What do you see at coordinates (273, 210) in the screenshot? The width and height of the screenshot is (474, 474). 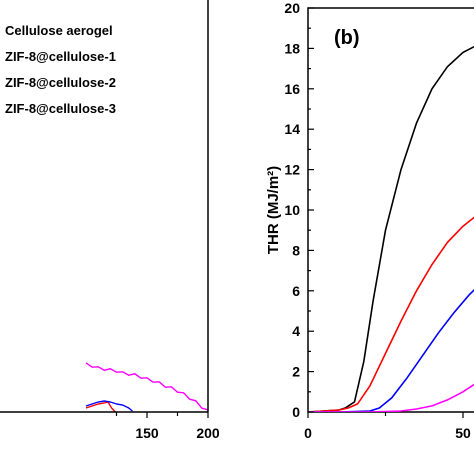 I see `y-axis-label: THR (MJ/m²)` at bounding box center [273, 210].